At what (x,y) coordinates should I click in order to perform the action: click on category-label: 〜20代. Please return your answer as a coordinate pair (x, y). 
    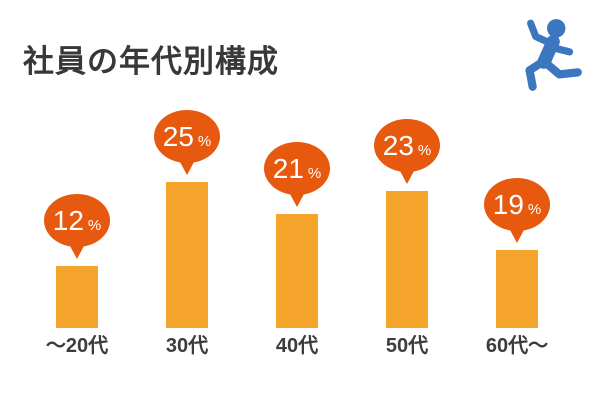
    Looking at the image, I should click on (77, 346).